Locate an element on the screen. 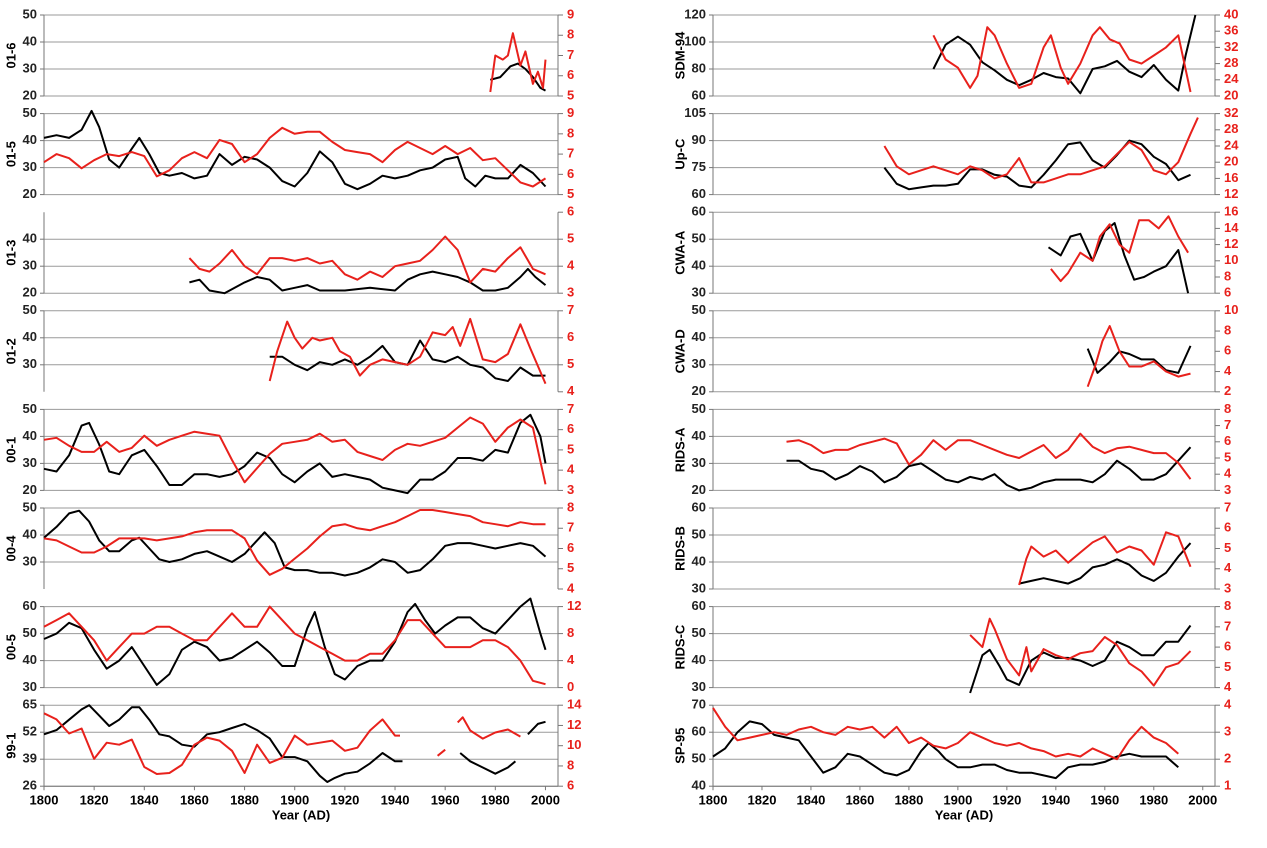 The width and height of the screenshot is (1267, 848). y-axis-label: 00-5 is located at coordinates (10, 647).